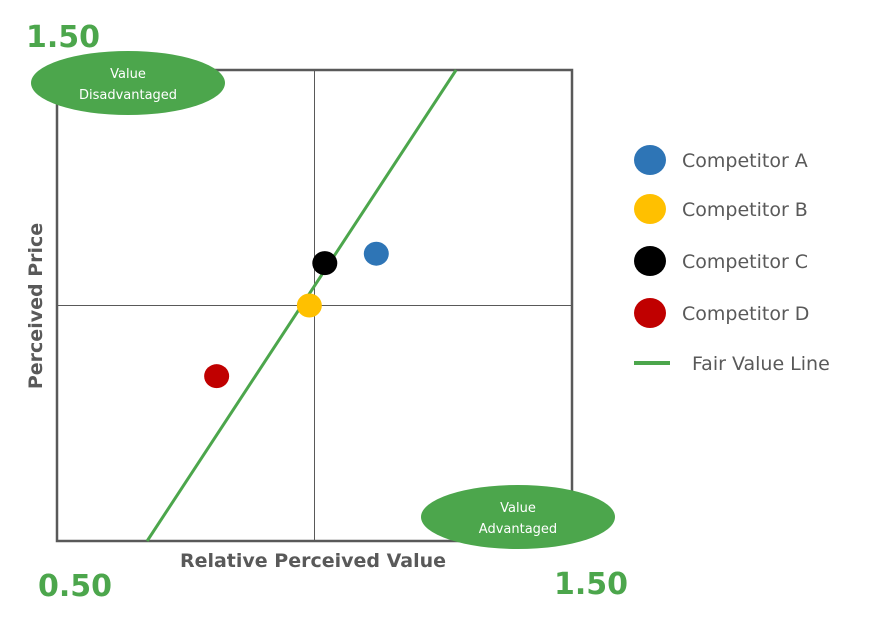 Image resolution: width=884 pixels, height=631 pixels. I want to click on data-point-competitor-a, so click(376, 253).